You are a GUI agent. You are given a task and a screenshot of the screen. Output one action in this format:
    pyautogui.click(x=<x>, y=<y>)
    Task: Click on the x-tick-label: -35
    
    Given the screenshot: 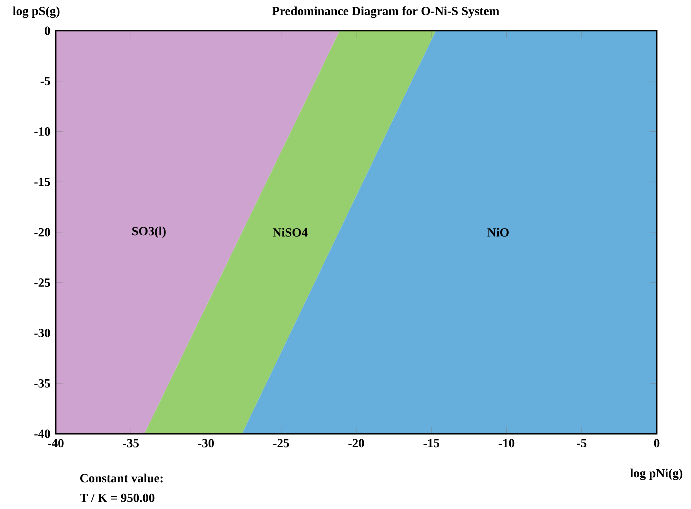 What is the action you would take?
    pyautogui.click(x=131, y=443)
    